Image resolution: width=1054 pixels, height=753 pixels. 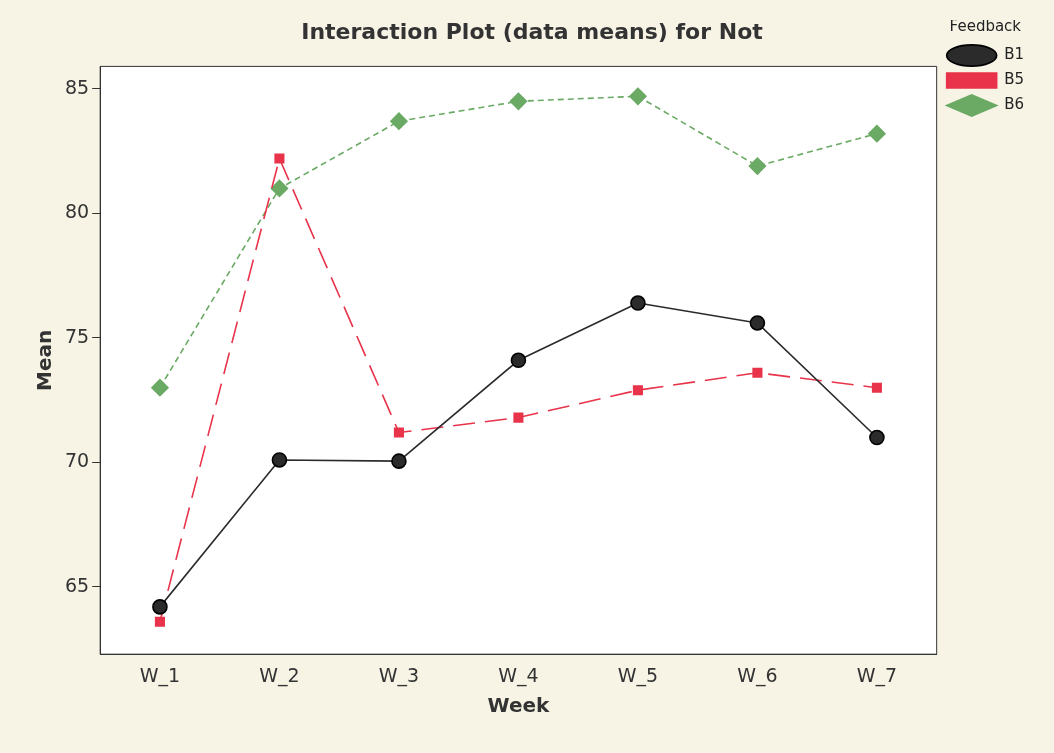 I want to click on y-tick-label: 65, so click(x=77, y=584).